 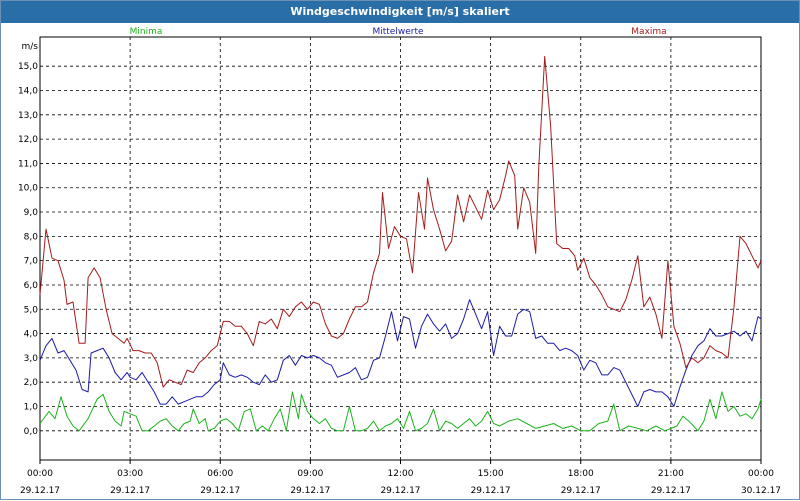 What do you see at coordinates (31, 310) in the screenshot?
I see `y-tick-label: 5,0` at bounding box center [31, 310].